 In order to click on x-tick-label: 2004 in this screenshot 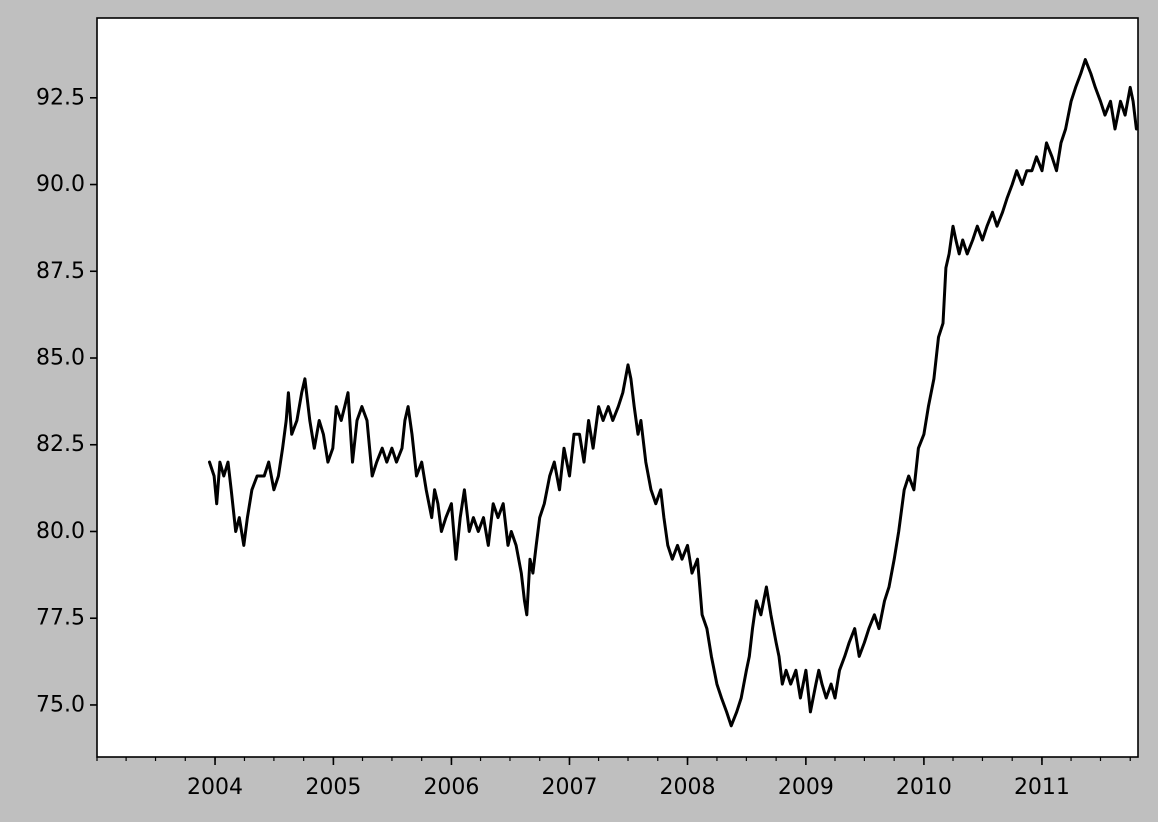, I will do `click(215, 787)`.